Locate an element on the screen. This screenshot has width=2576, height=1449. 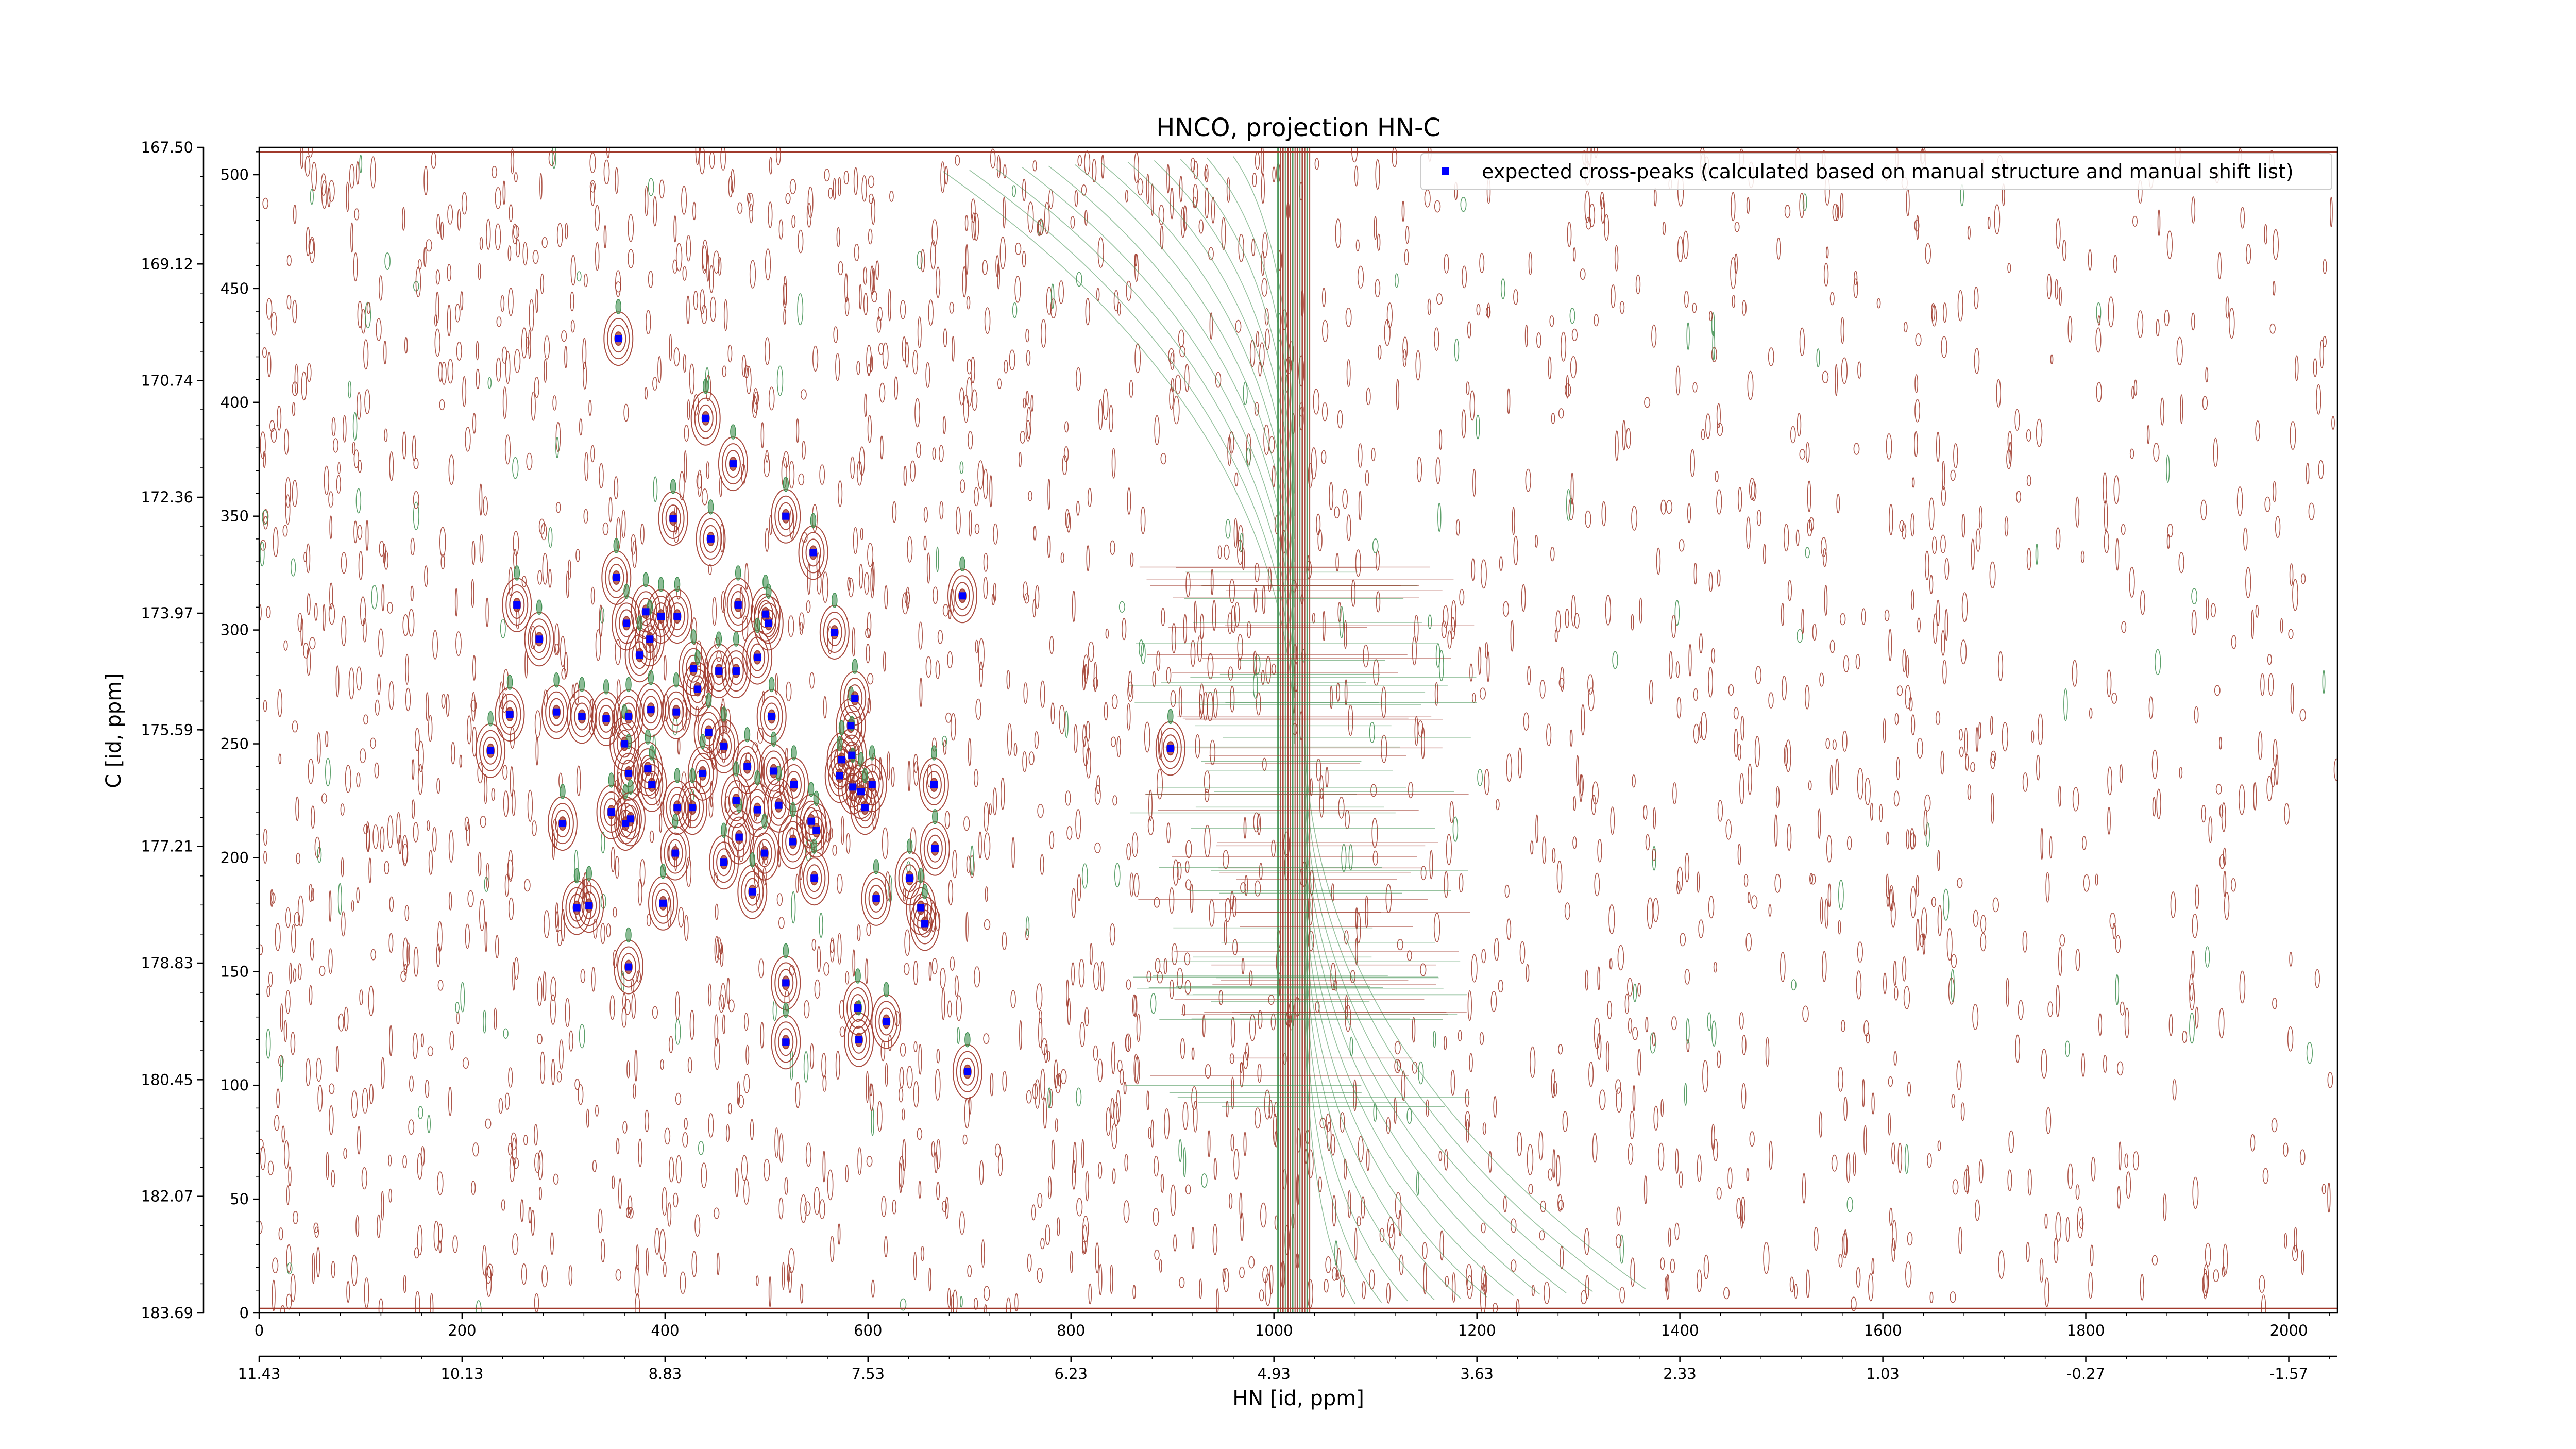
x-ppm-tick-label: 11.43 is located at coordinates (259, 1374).